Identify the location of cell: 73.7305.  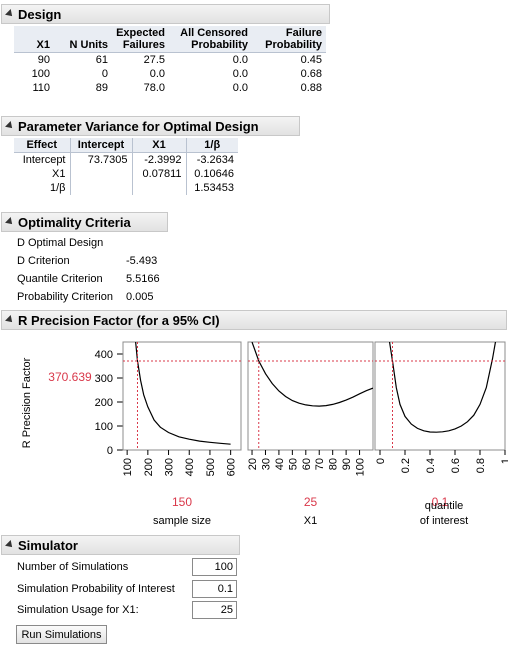
(100, 159).